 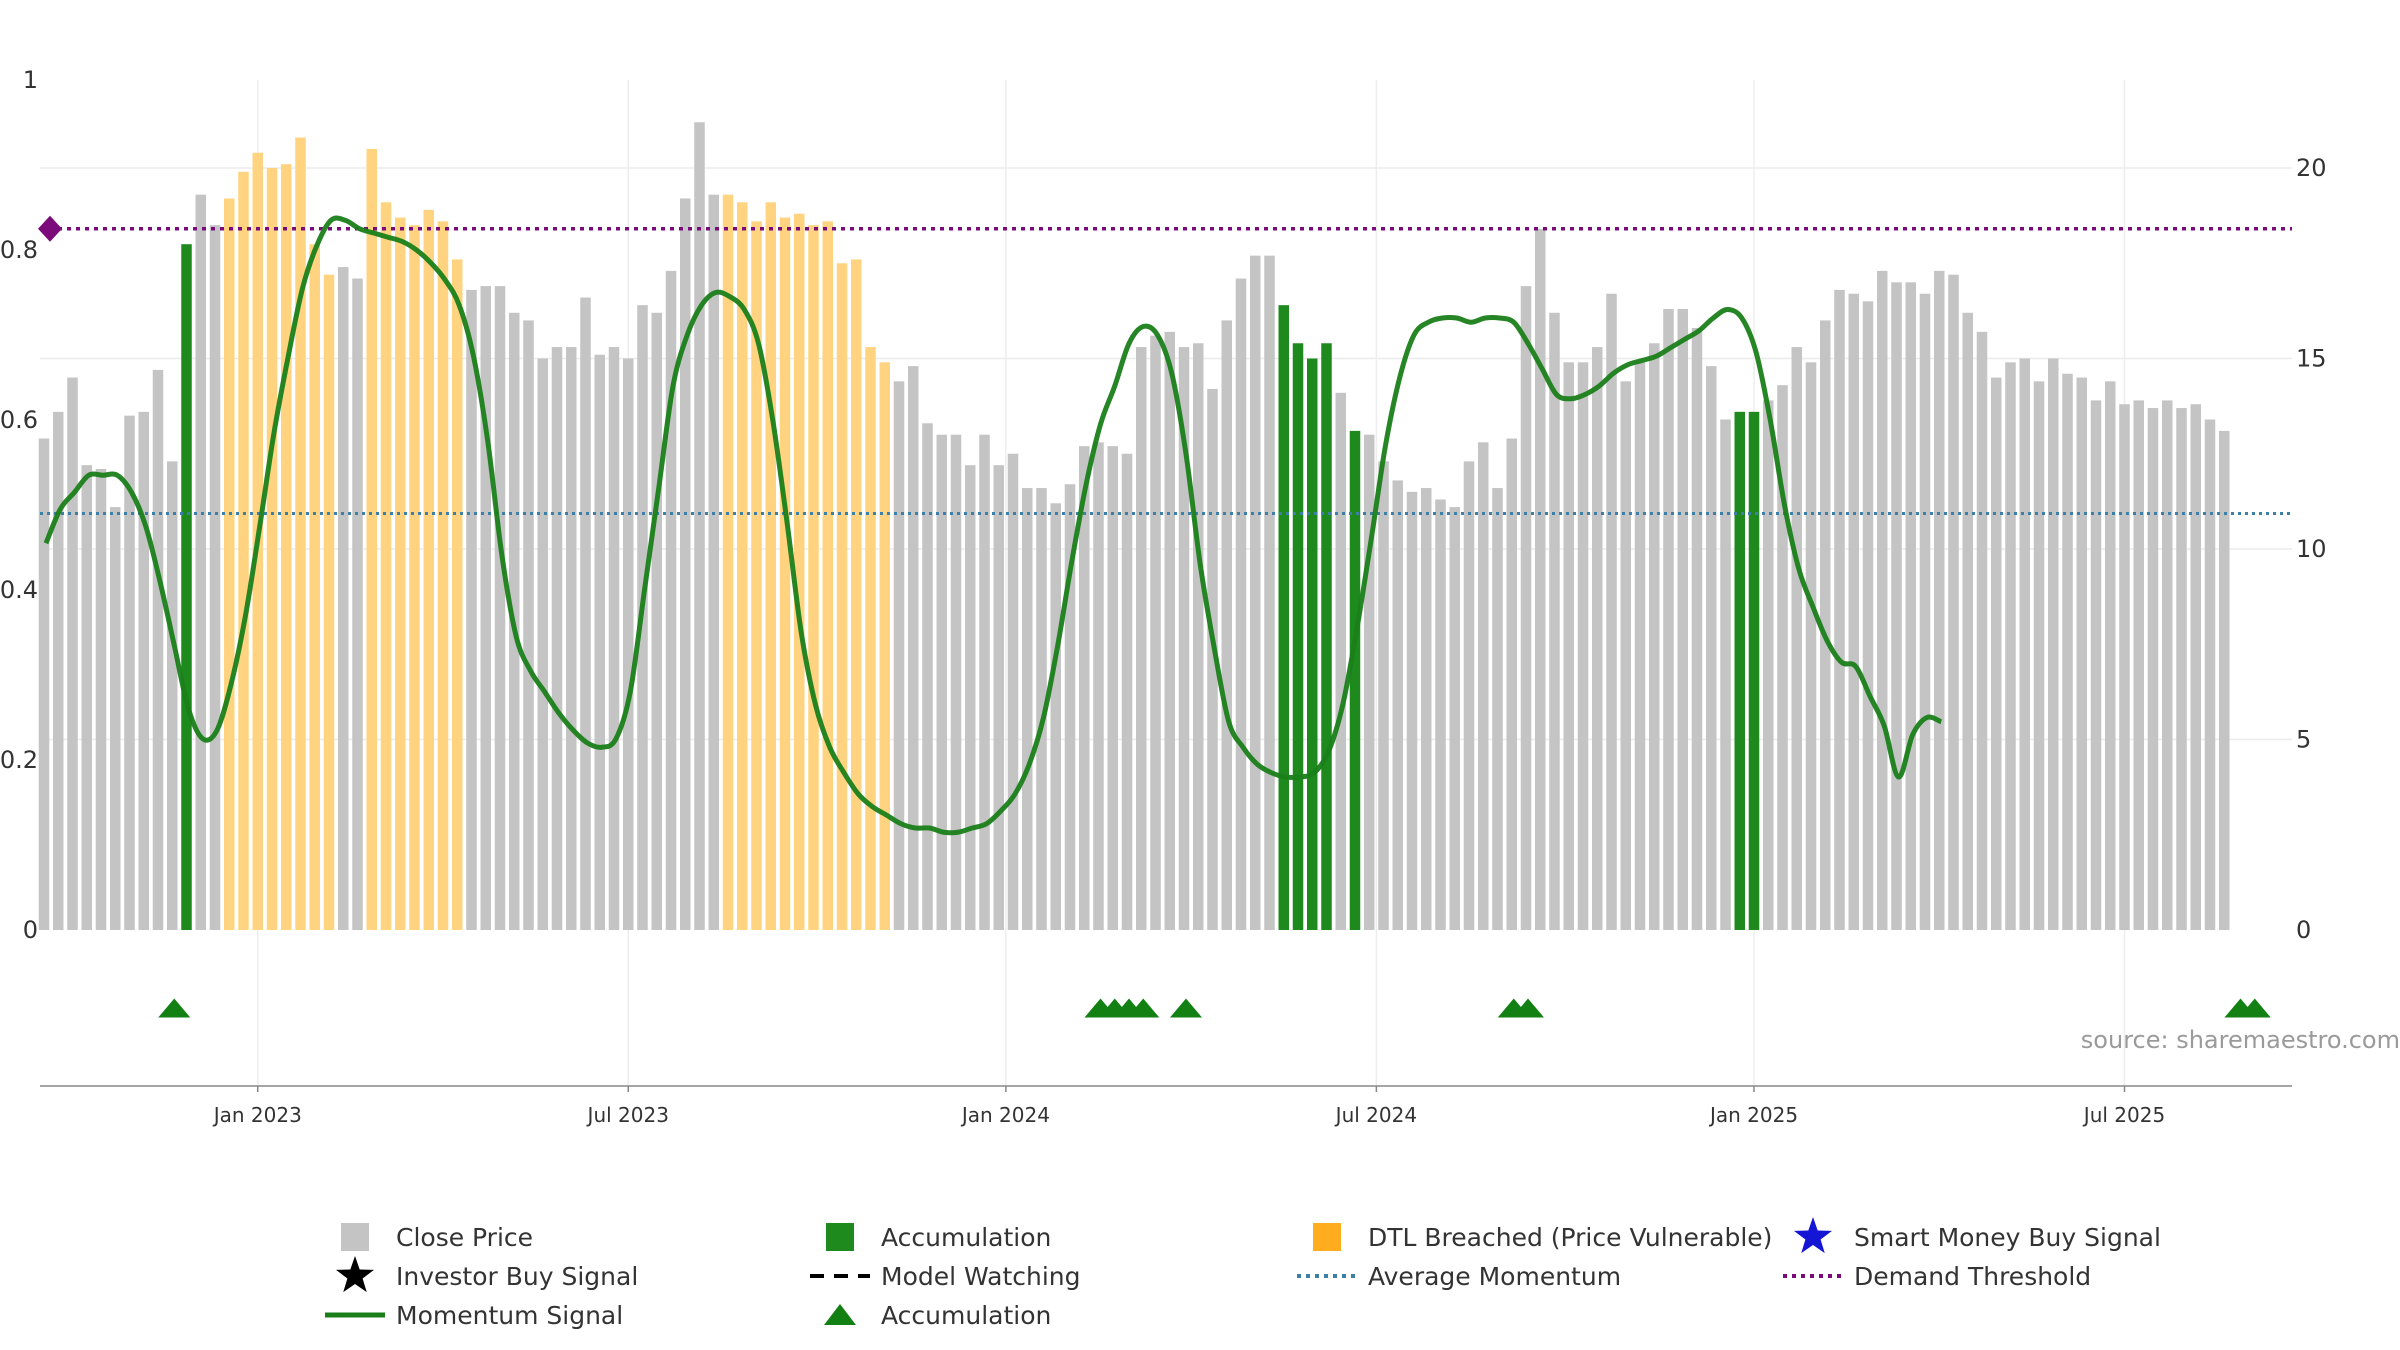 What do you see at coordinates (509, 1315) in the screenshot?
I see `legend-label: Momentum Signal` at bounding box center [509, 1315].